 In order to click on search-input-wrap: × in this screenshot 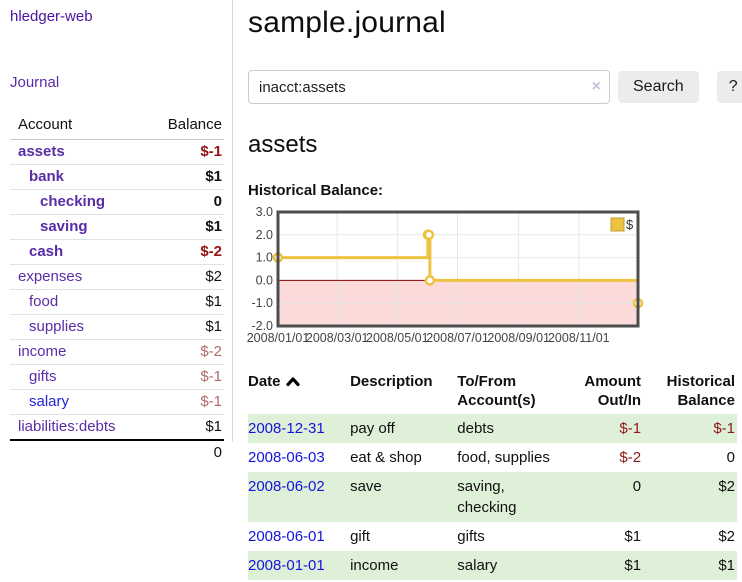, I will do `click(429, 87)`.